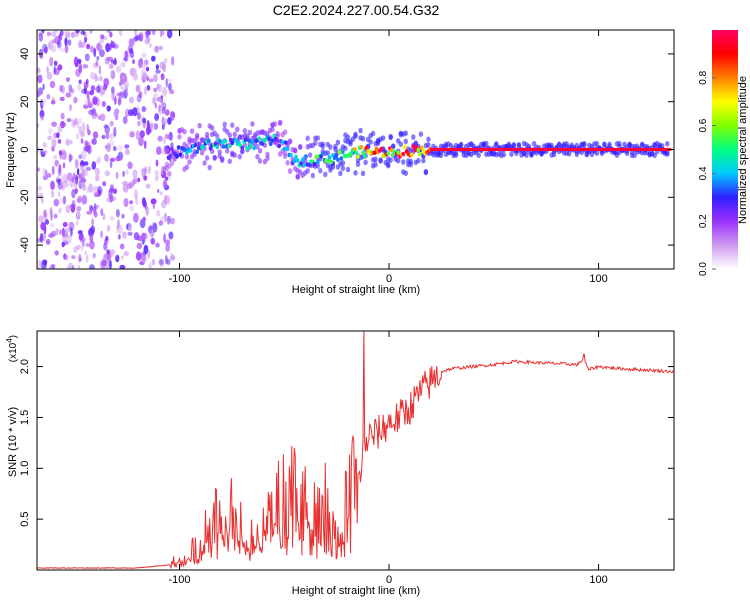 This screenshot has height=600, width=750. I want to click on snr-y-axis-label: SNR (10 * v/v), so click(13, 442).